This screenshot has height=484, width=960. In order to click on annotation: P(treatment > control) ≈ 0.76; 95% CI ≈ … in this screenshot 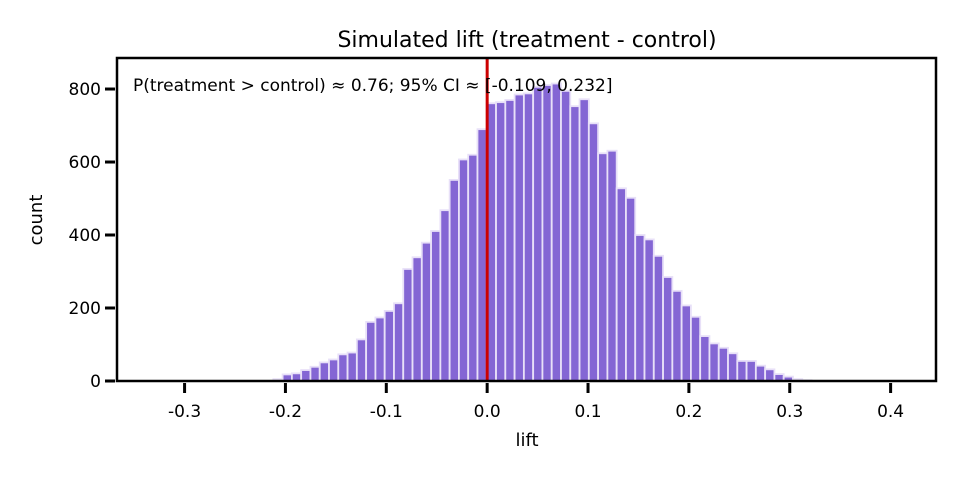, I will do `click(372, 86)`.